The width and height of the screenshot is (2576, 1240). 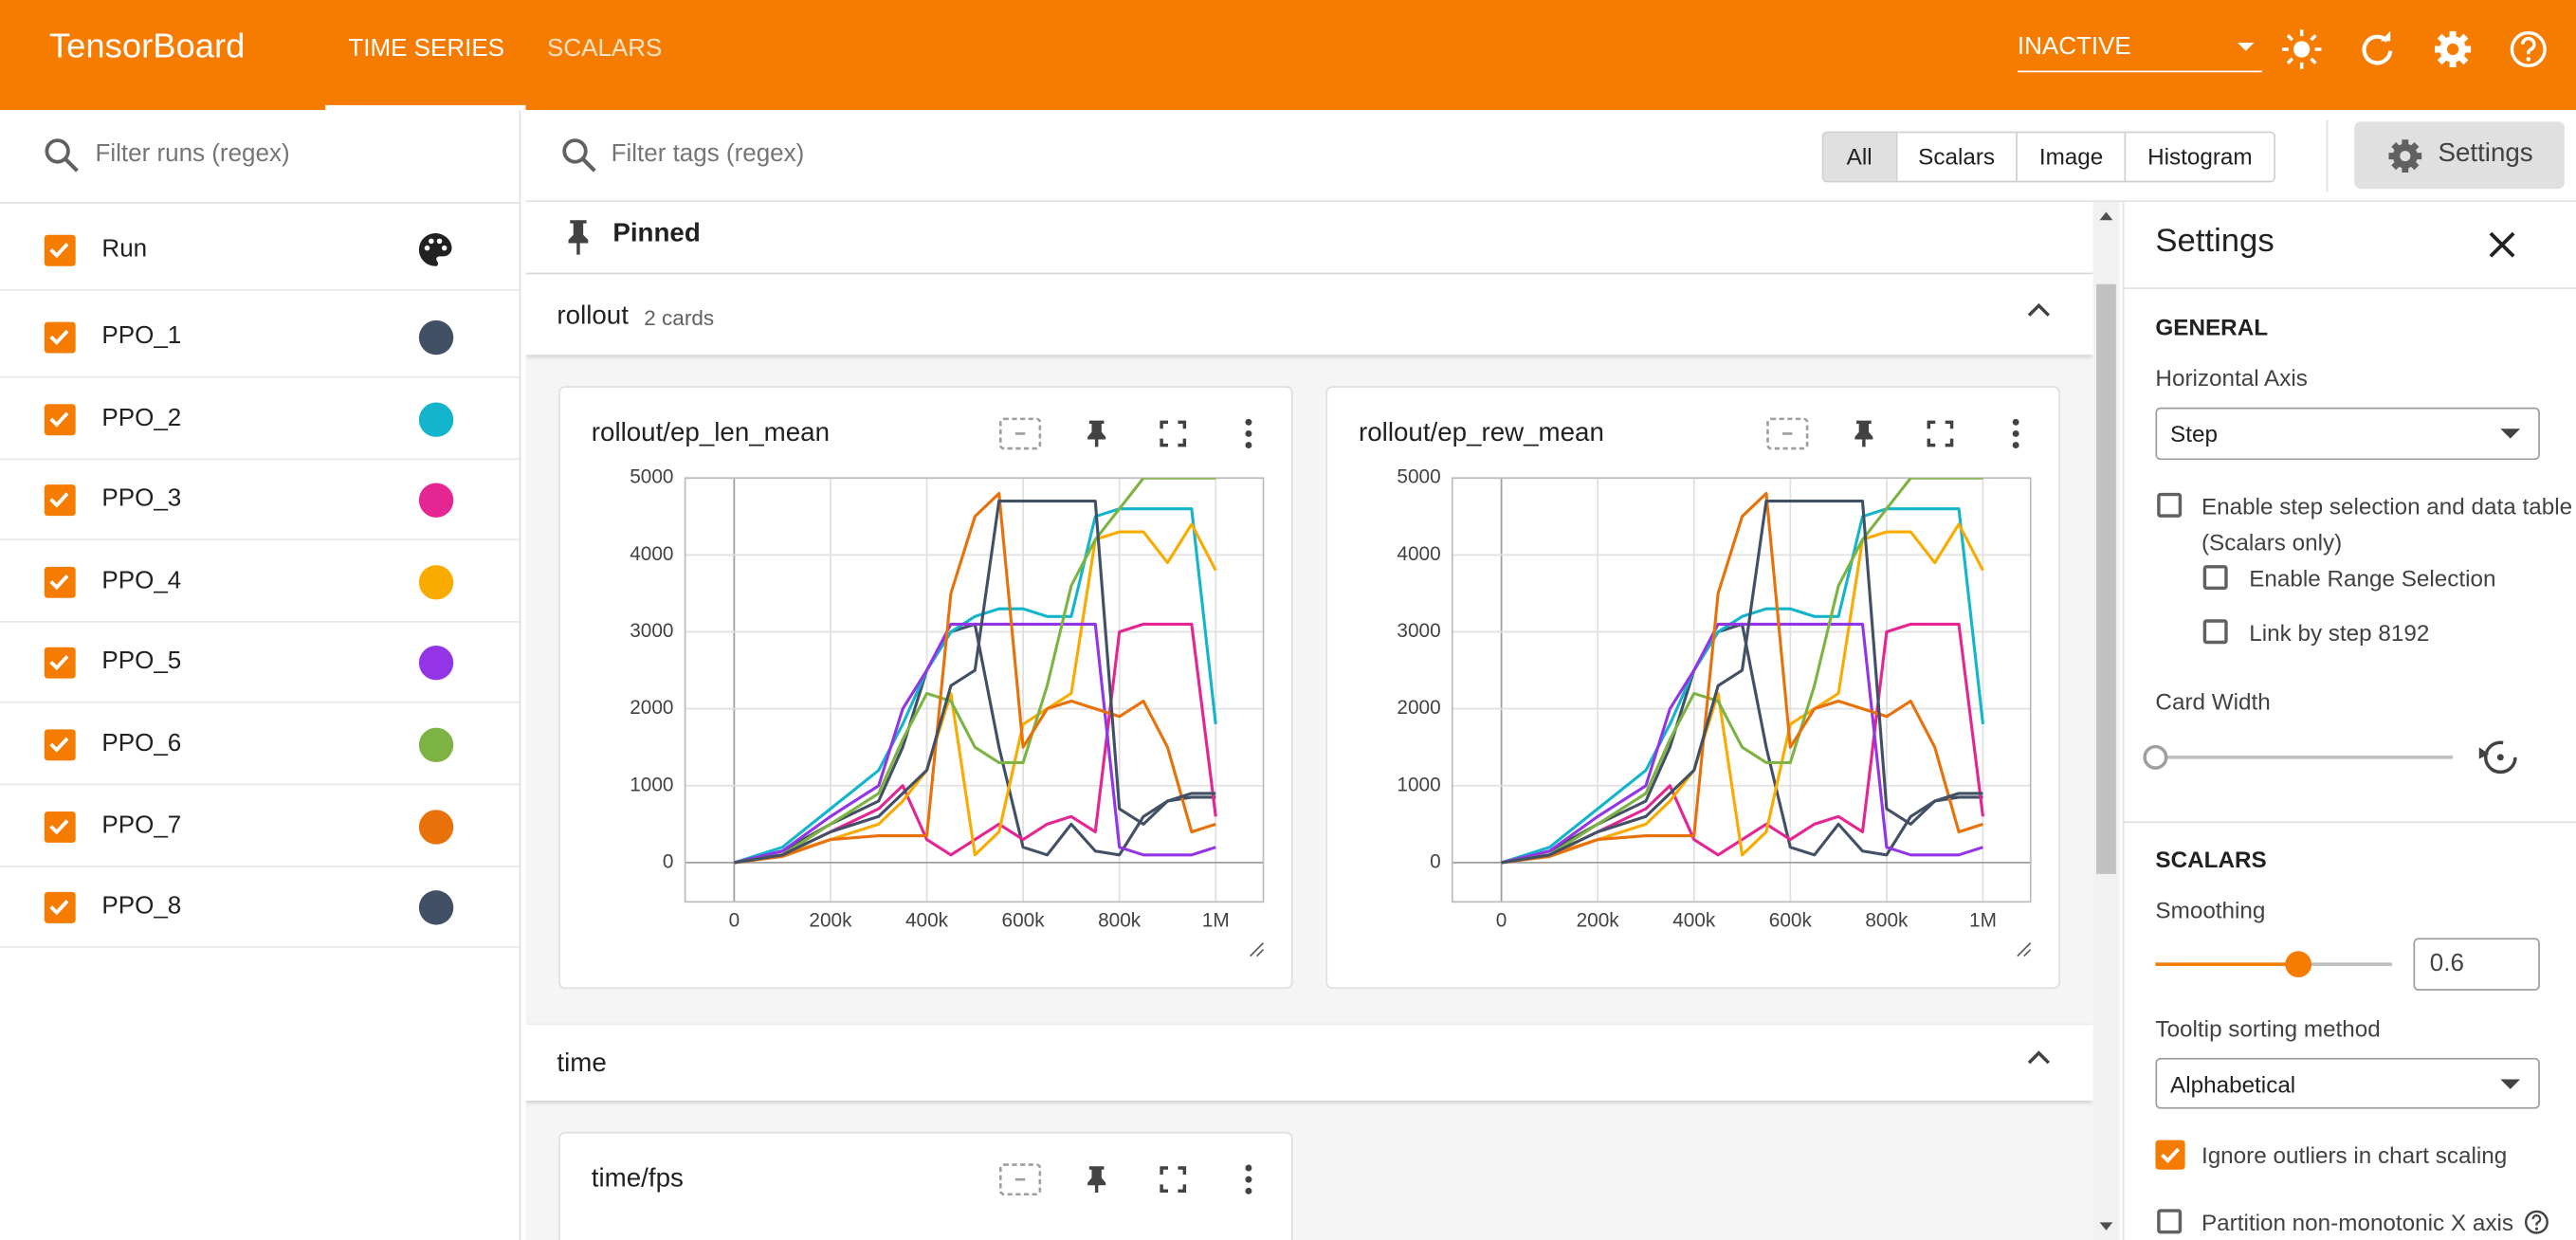 I want to click on tags-filter-input: Filter tags (regex), so click(x=708, y=154).